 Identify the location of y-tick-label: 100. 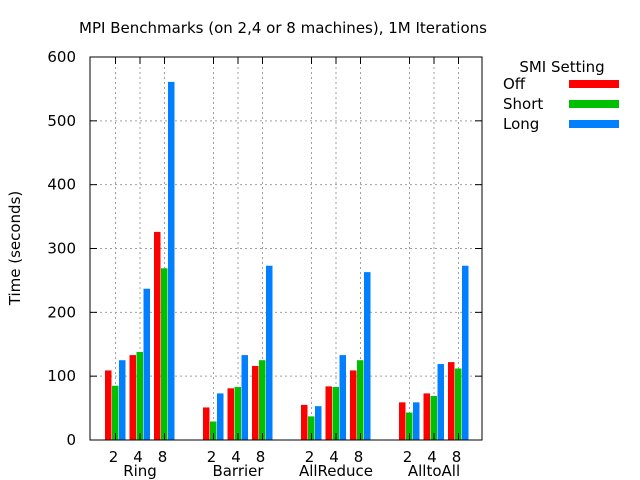
(61, 376).